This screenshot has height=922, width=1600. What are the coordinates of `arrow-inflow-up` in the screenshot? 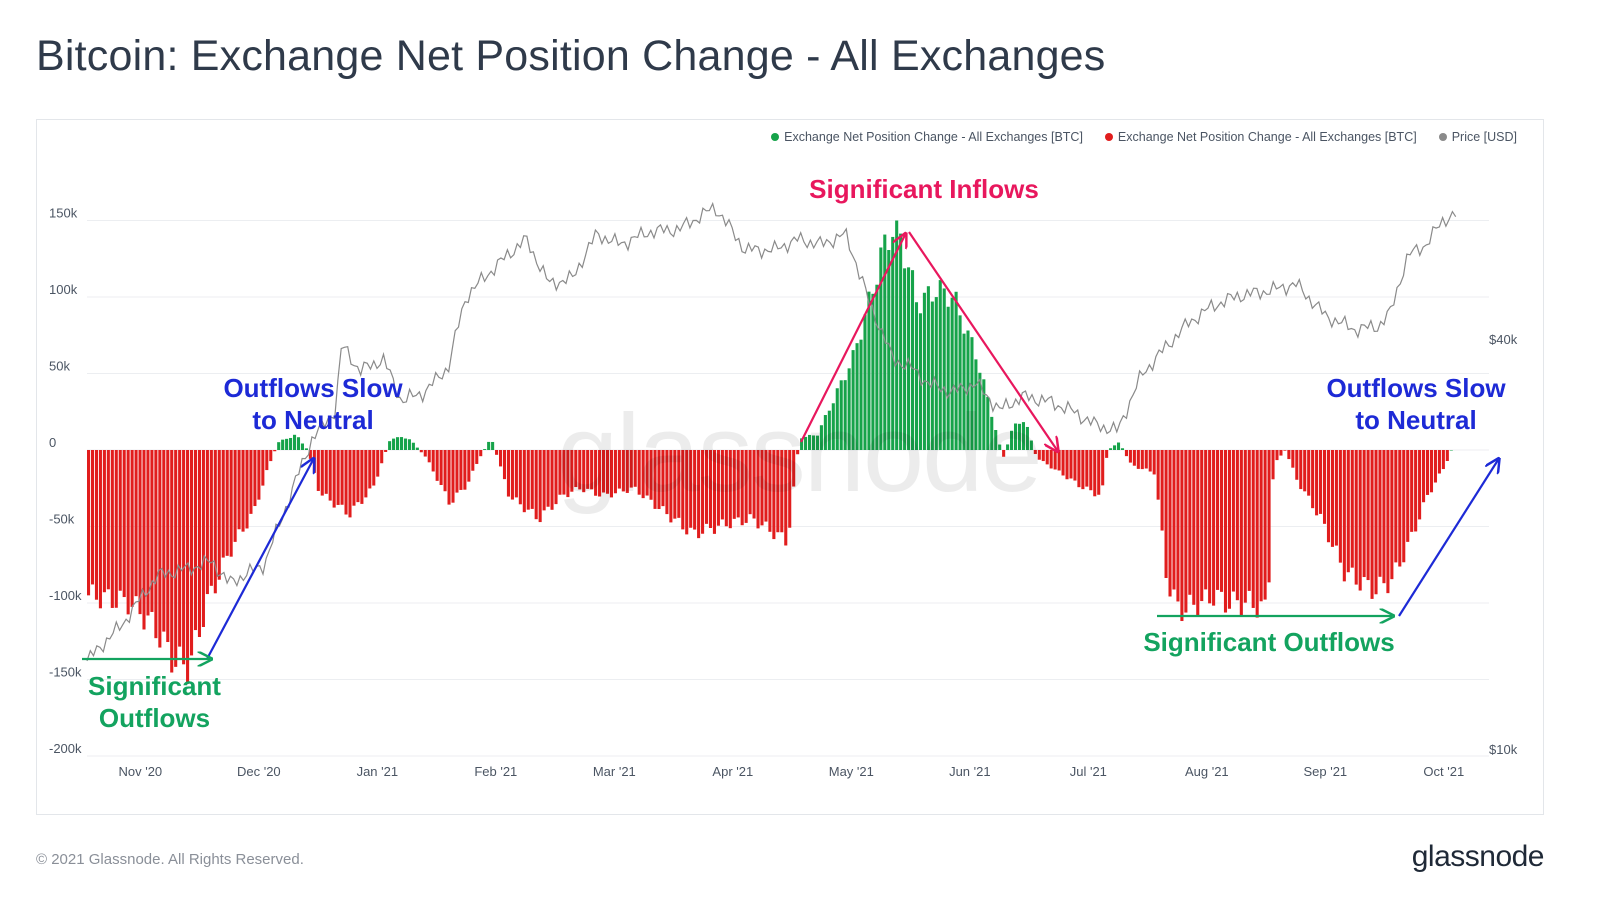 It's located at (852, 339).